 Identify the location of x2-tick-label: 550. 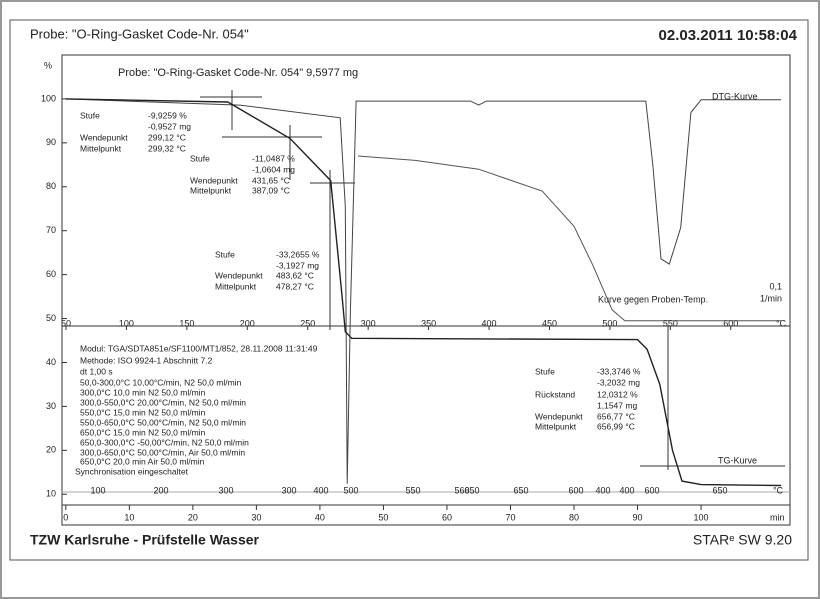
(670, 323).